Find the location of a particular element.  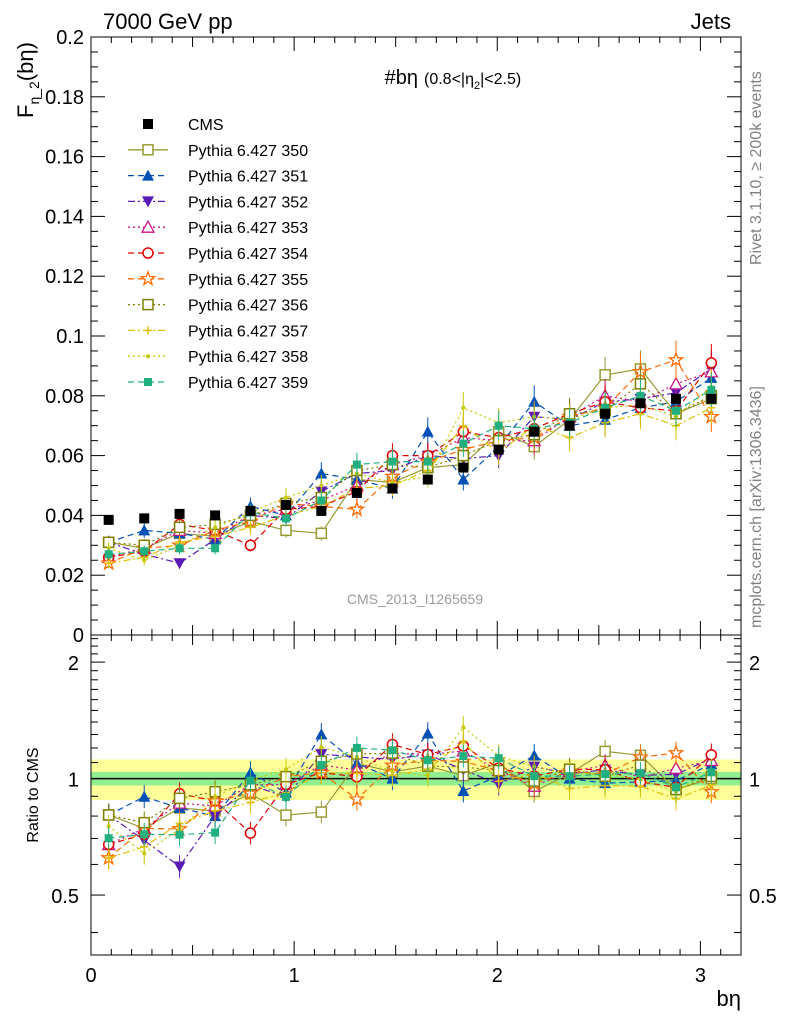

ratio-tick-label-left: 0.5 is located at coordinates (65, 897).